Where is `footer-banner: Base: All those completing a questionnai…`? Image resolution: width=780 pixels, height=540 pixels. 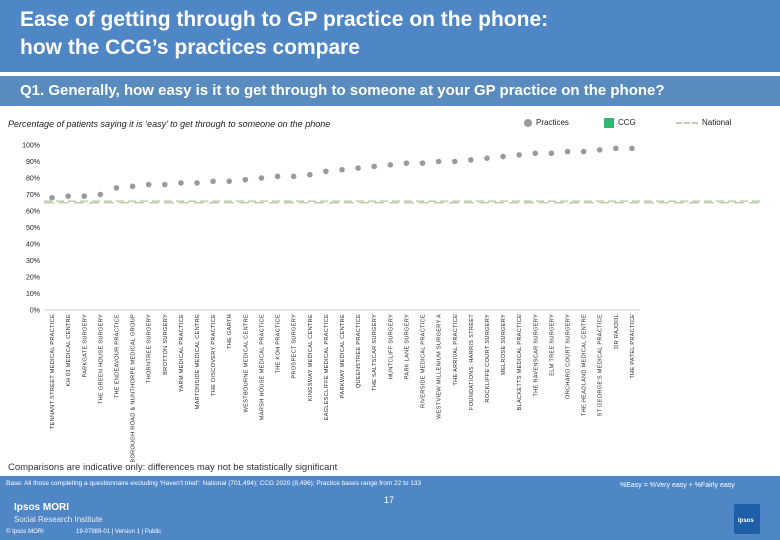 footer-banner: Base: All those completing a questionnai… is located at coordinates (390, 508).